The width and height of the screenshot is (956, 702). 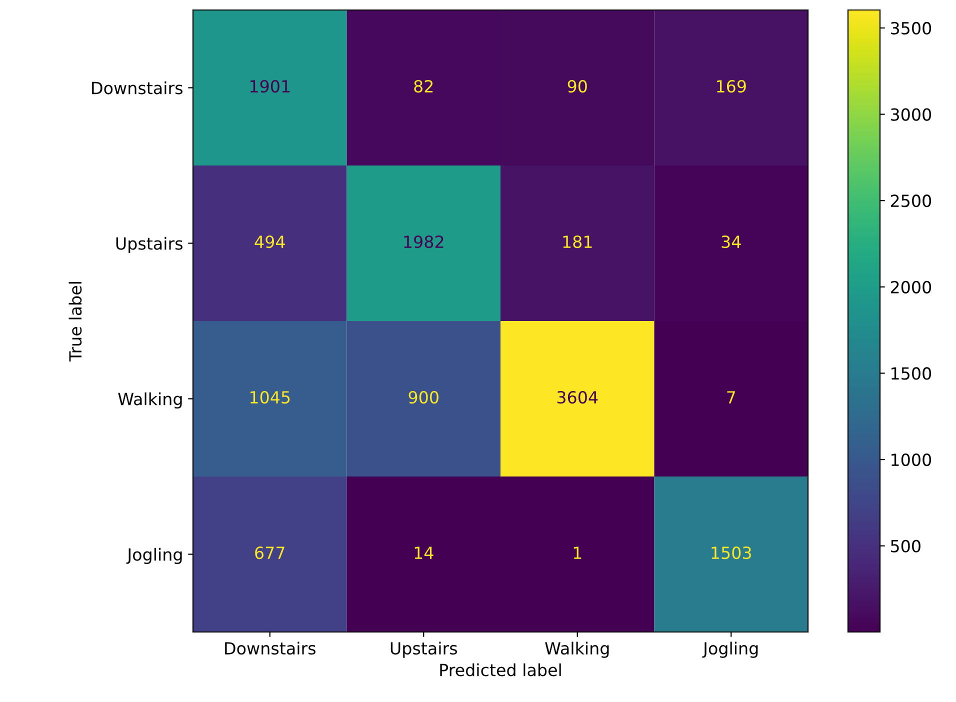 I want to click on data-label: 1503, so click(x=731, y=553).